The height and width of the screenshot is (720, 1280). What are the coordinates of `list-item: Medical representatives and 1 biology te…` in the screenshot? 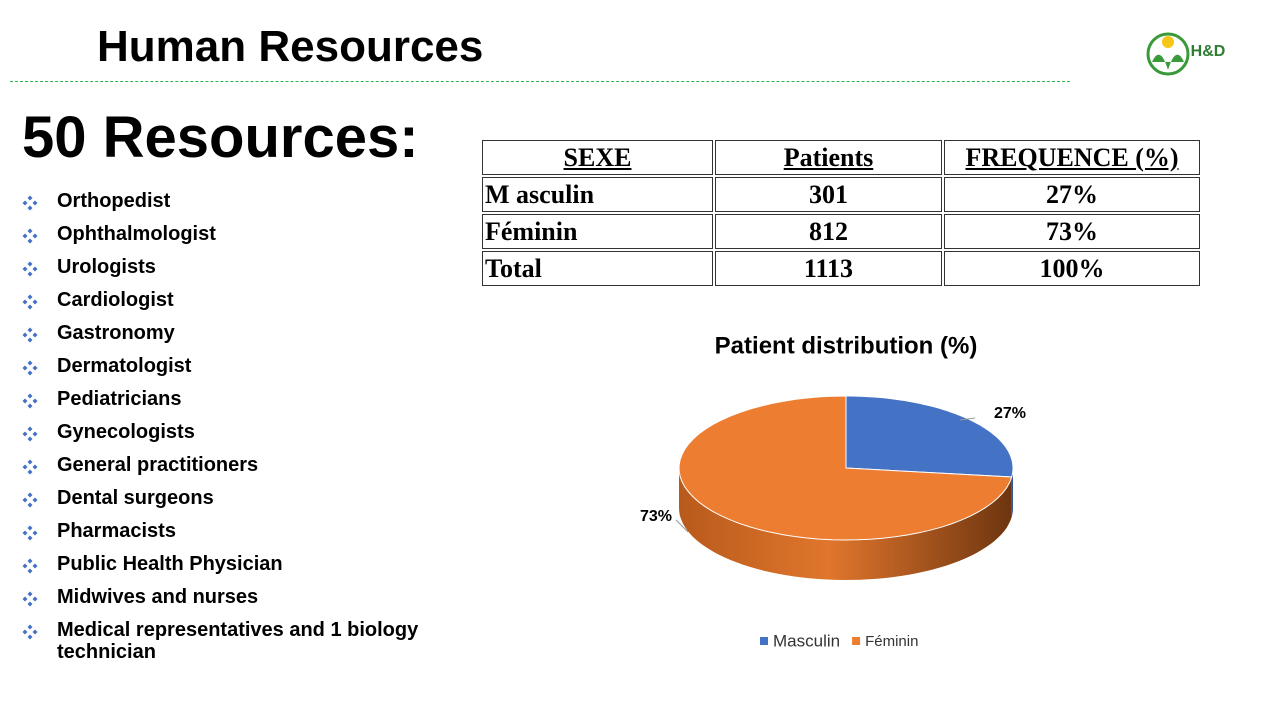 It's located at (242, 641).